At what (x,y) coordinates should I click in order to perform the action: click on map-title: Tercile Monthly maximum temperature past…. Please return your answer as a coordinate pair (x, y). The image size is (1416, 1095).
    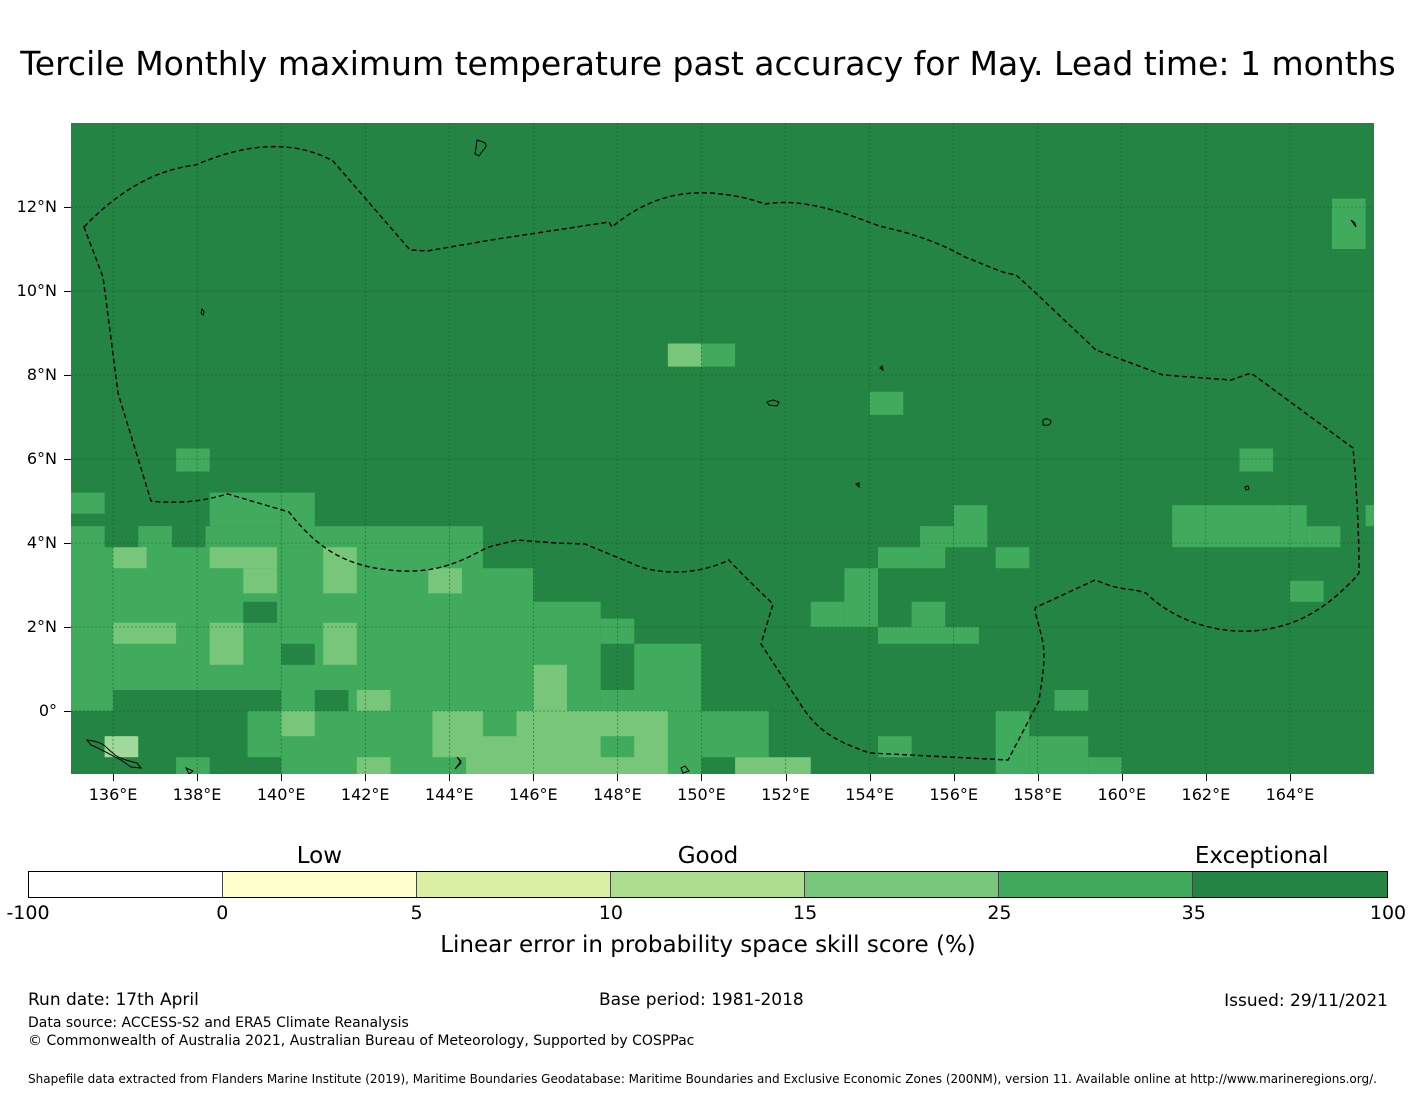
    Looking at the image, I should click on (708, 63).